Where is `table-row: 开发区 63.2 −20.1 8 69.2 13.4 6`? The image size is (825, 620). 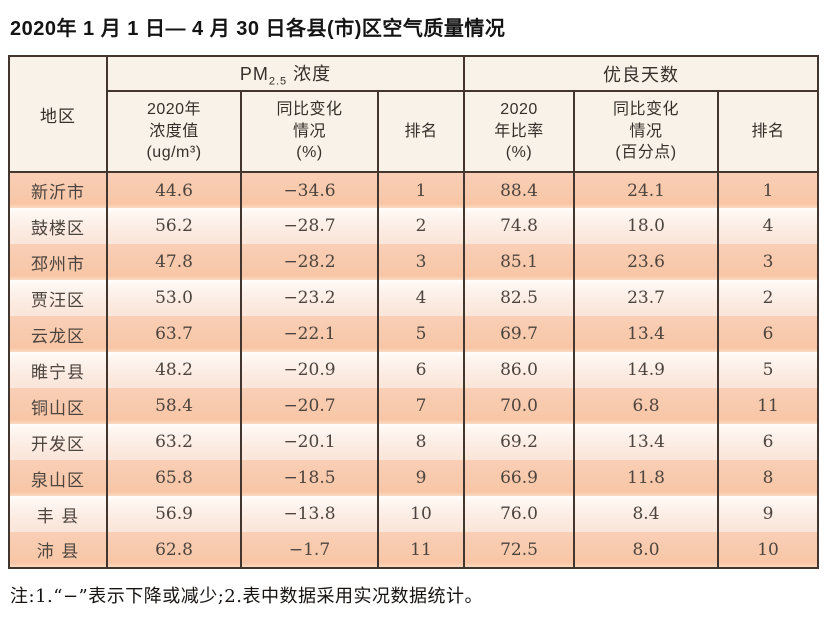 table-row: 开发区 63.2 −20.1 8 69.2 13.4 6 is located at coordinates (414, 442).